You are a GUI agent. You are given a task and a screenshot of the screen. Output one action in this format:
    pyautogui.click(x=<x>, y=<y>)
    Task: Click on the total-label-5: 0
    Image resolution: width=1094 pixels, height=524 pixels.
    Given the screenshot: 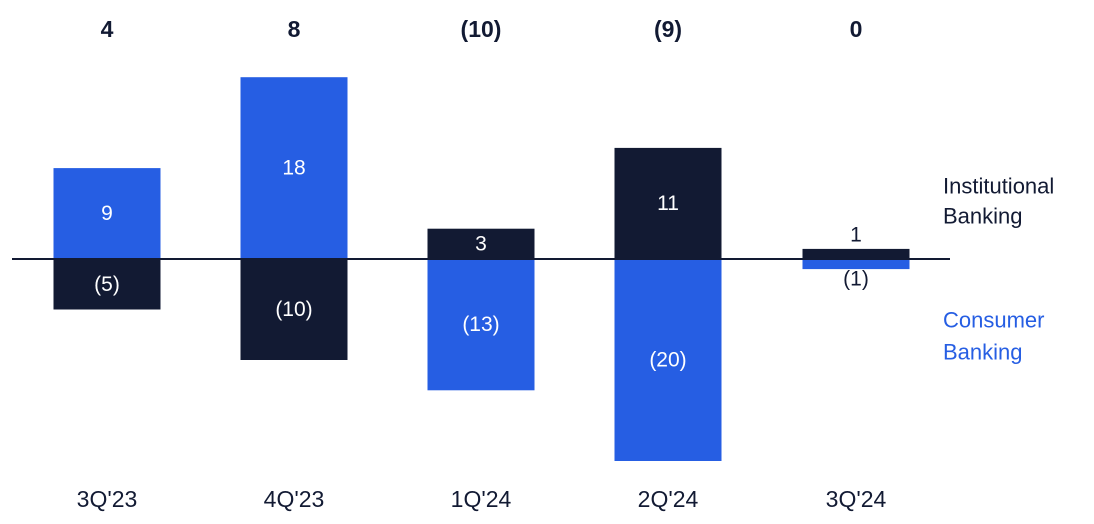 What is the action you would take?
    pyautogui.click(x=856, y=29)
    